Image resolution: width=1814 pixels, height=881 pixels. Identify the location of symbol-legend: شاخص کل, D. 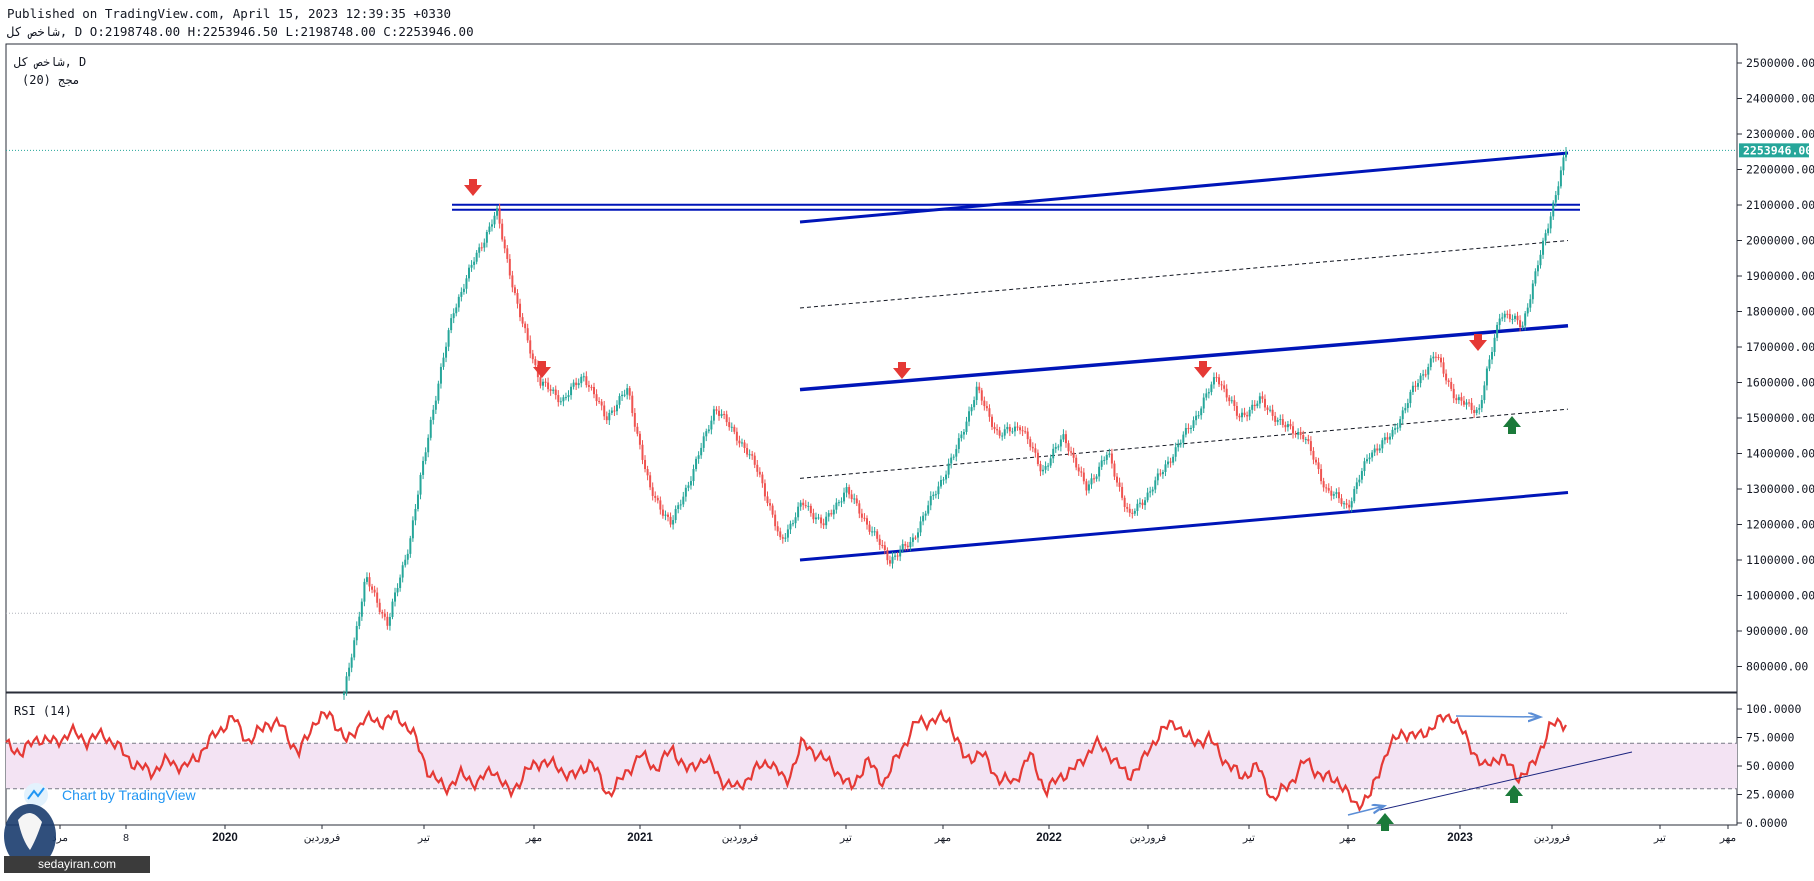
(50, 62).